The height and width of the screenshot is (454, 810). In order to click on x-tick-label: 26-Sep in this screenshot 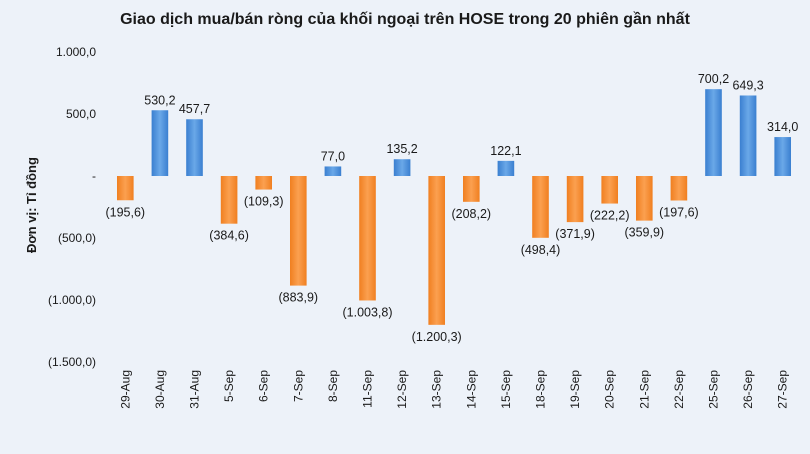, I will do `click(748, 389)`.